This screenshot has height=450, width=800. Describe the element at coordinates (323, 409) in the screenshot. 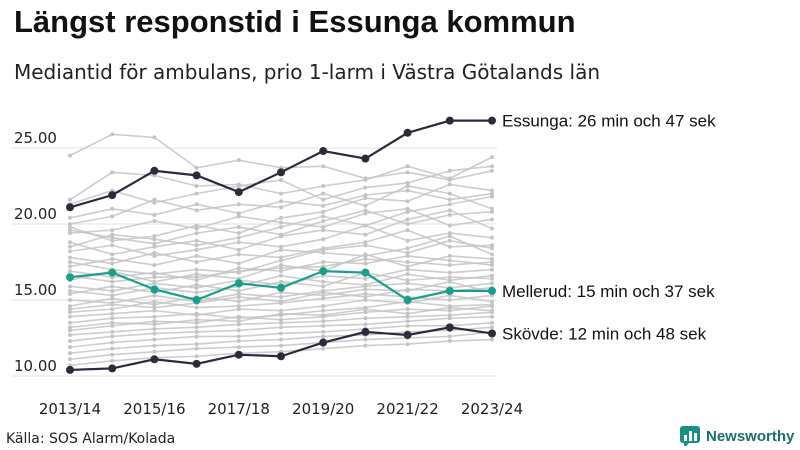

I see `x-tick-label: 2019/20` at that location.